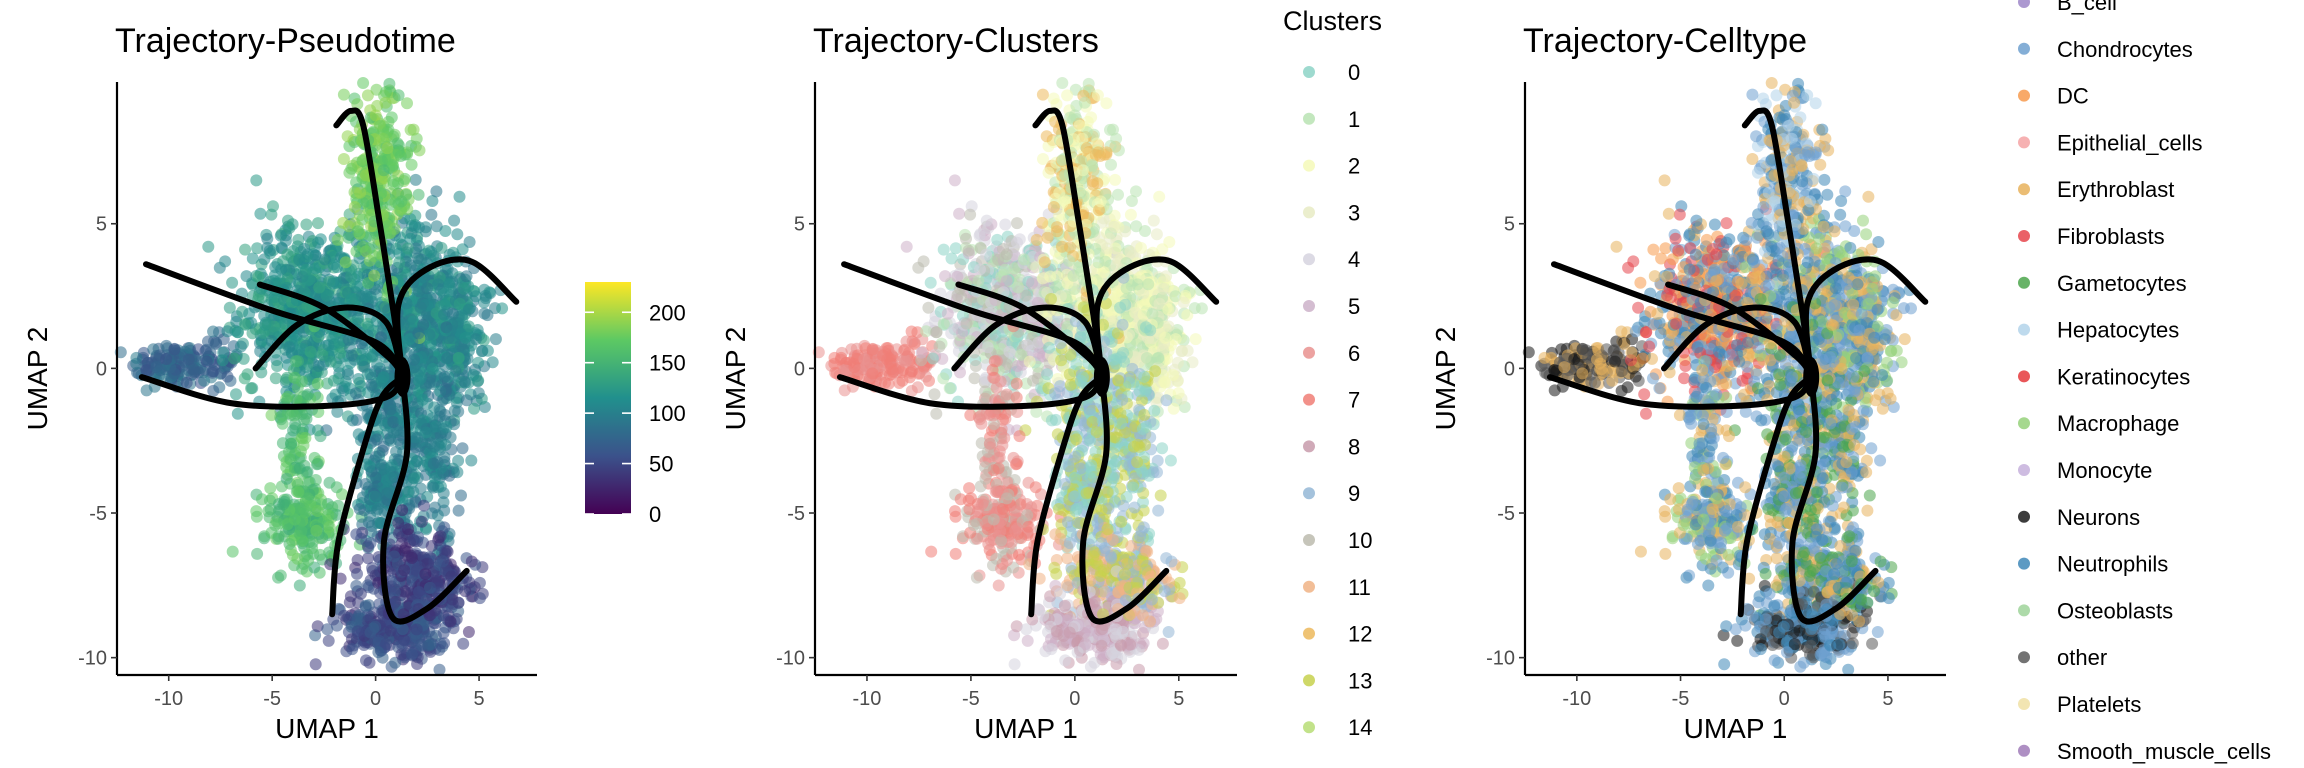 This screenshot has width=2304, height=768. What do you see at coordinates (608, 398) in the screenshot?
I see `colorbar-bar` at bounding box center [608, 398].